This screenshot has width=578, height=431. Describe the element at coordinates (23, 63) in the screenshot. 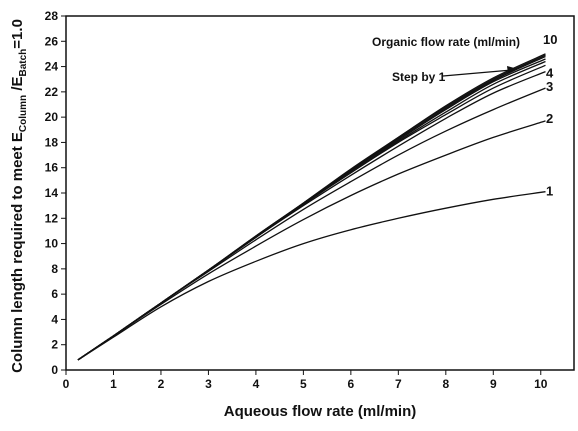

I see `y-axis-title-sub2: Batch` at that location.